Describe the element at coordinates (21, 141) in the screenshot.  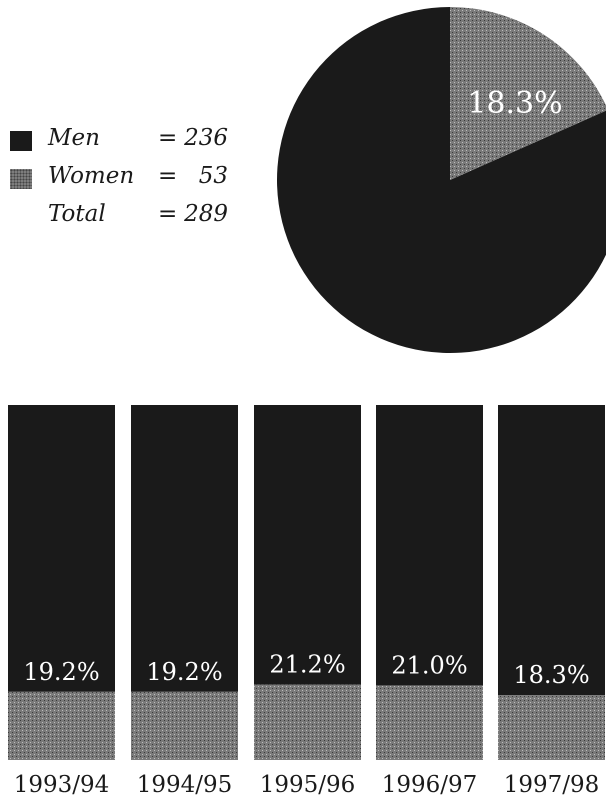
I see `legend-swatch-men` at that location.